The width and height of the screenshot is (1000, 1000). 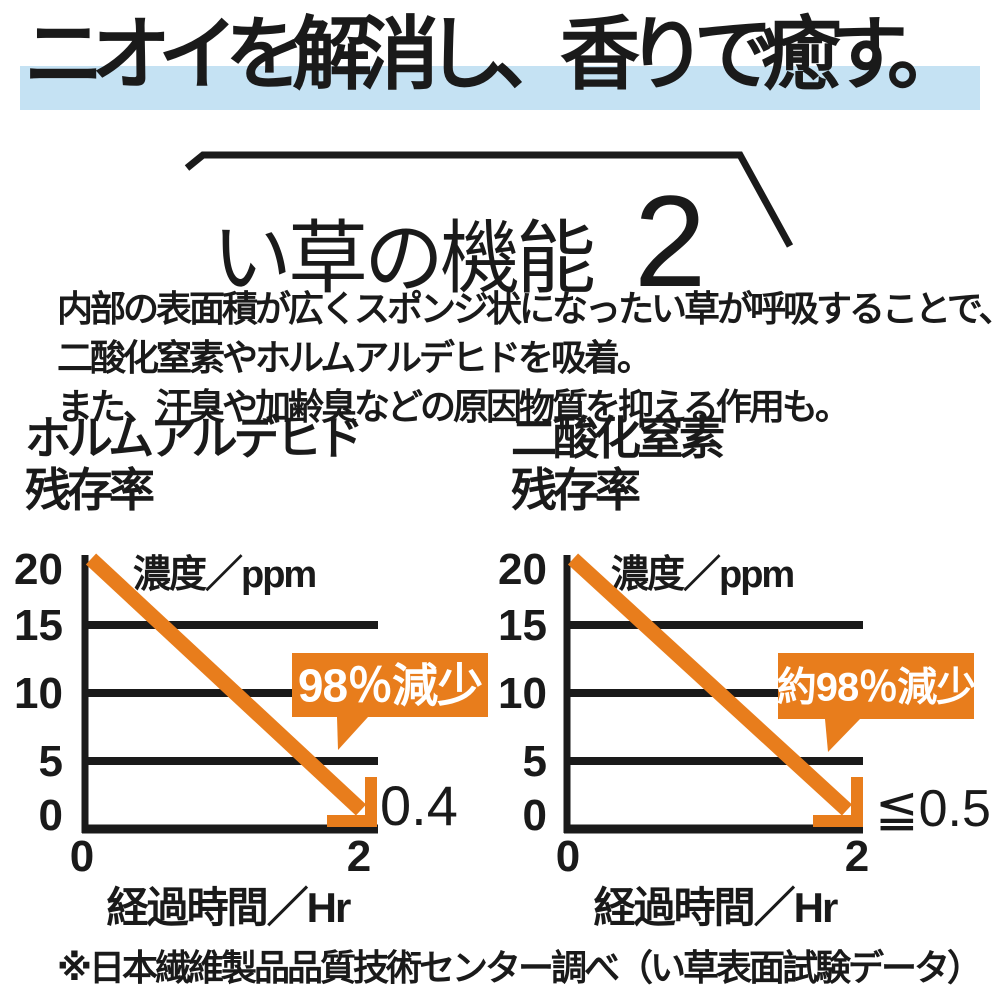 What do you see at coordinates (194, 438) in the screenshot?
I see `chart-title-line: ホルムアルデヒド` at bounding box center [194, 438].